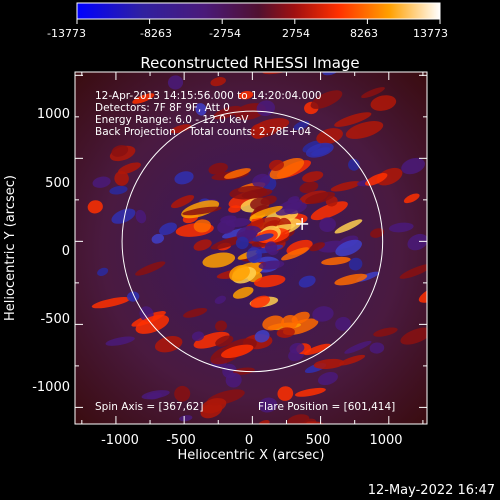 This screenshot has height=500, width=500. I want to click on y-tick-label: 0, so click(66, 251).